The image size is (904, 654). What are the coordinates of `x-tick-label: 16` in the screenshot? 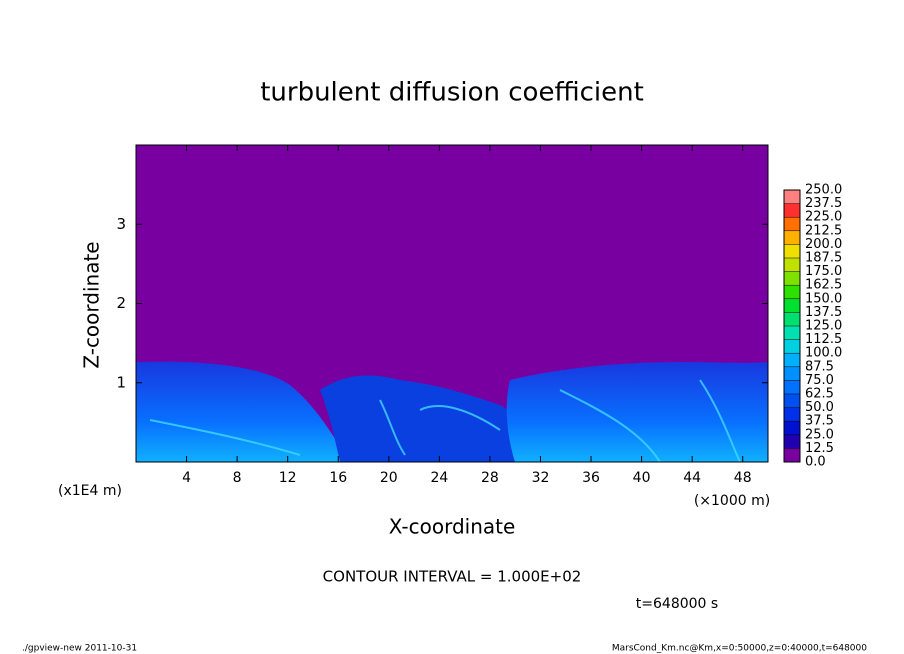 It's located at (338, 478).